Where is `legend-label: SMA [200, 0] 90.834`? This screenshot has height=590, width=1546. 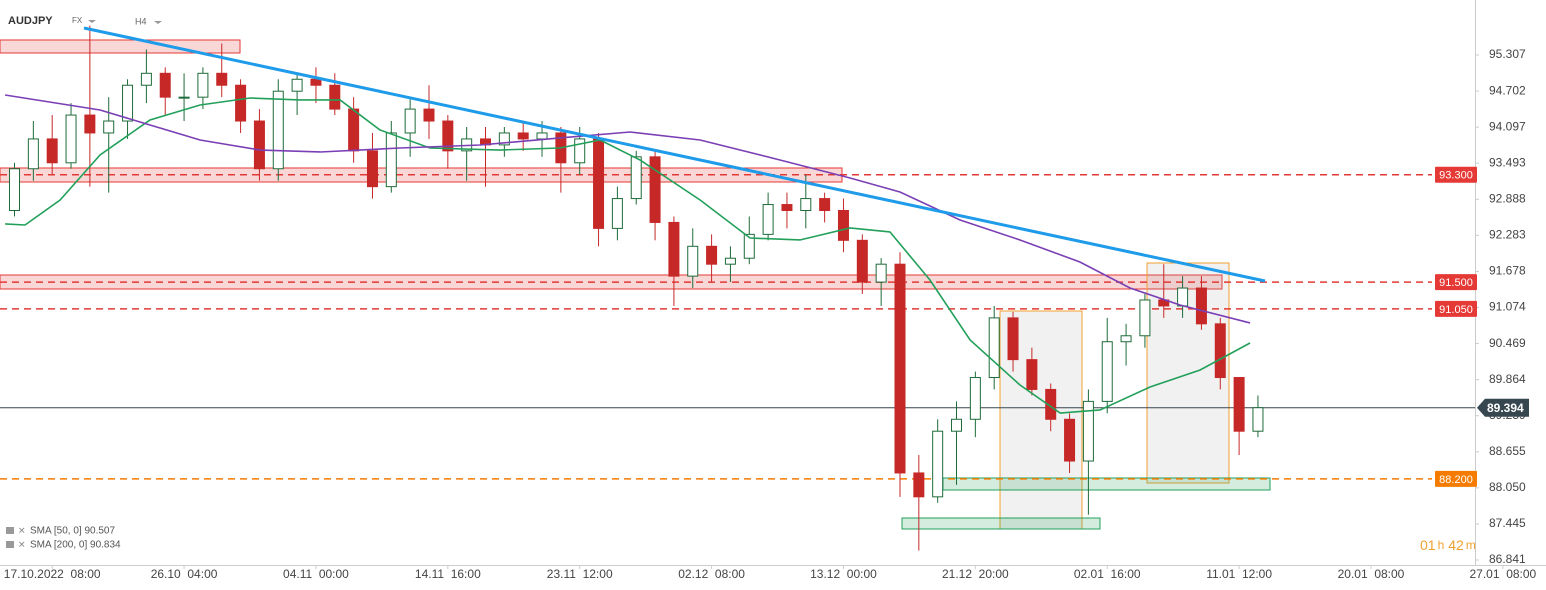 legend-label: SMA [200, 0] 90.834 is located at coordinates (75, 545).